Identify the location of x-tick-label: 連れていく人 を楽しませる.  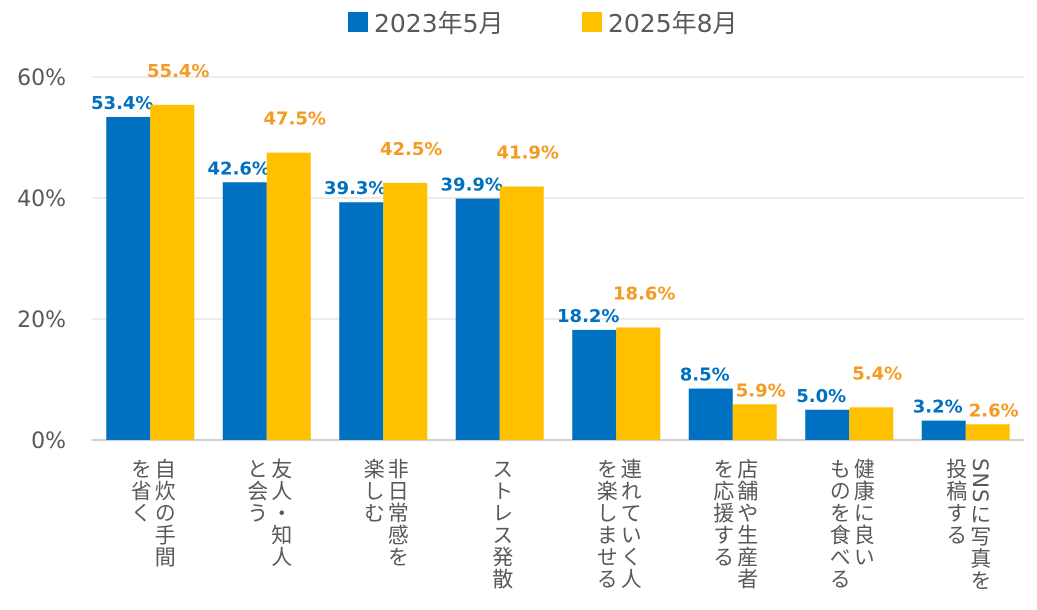
(618, 524).